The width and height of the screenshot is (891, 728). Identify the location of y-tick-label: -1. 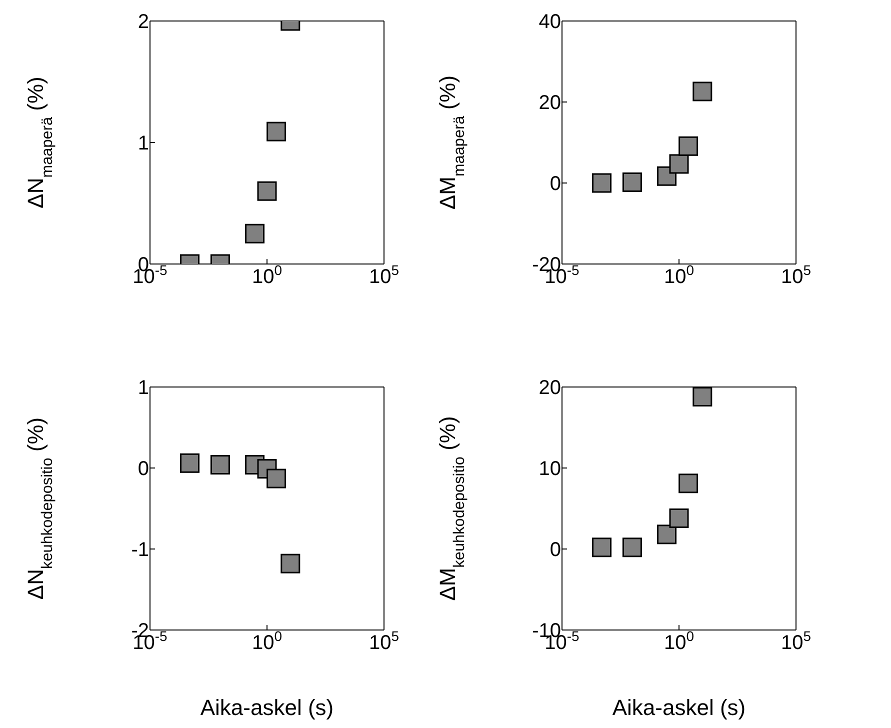
(140, 550).